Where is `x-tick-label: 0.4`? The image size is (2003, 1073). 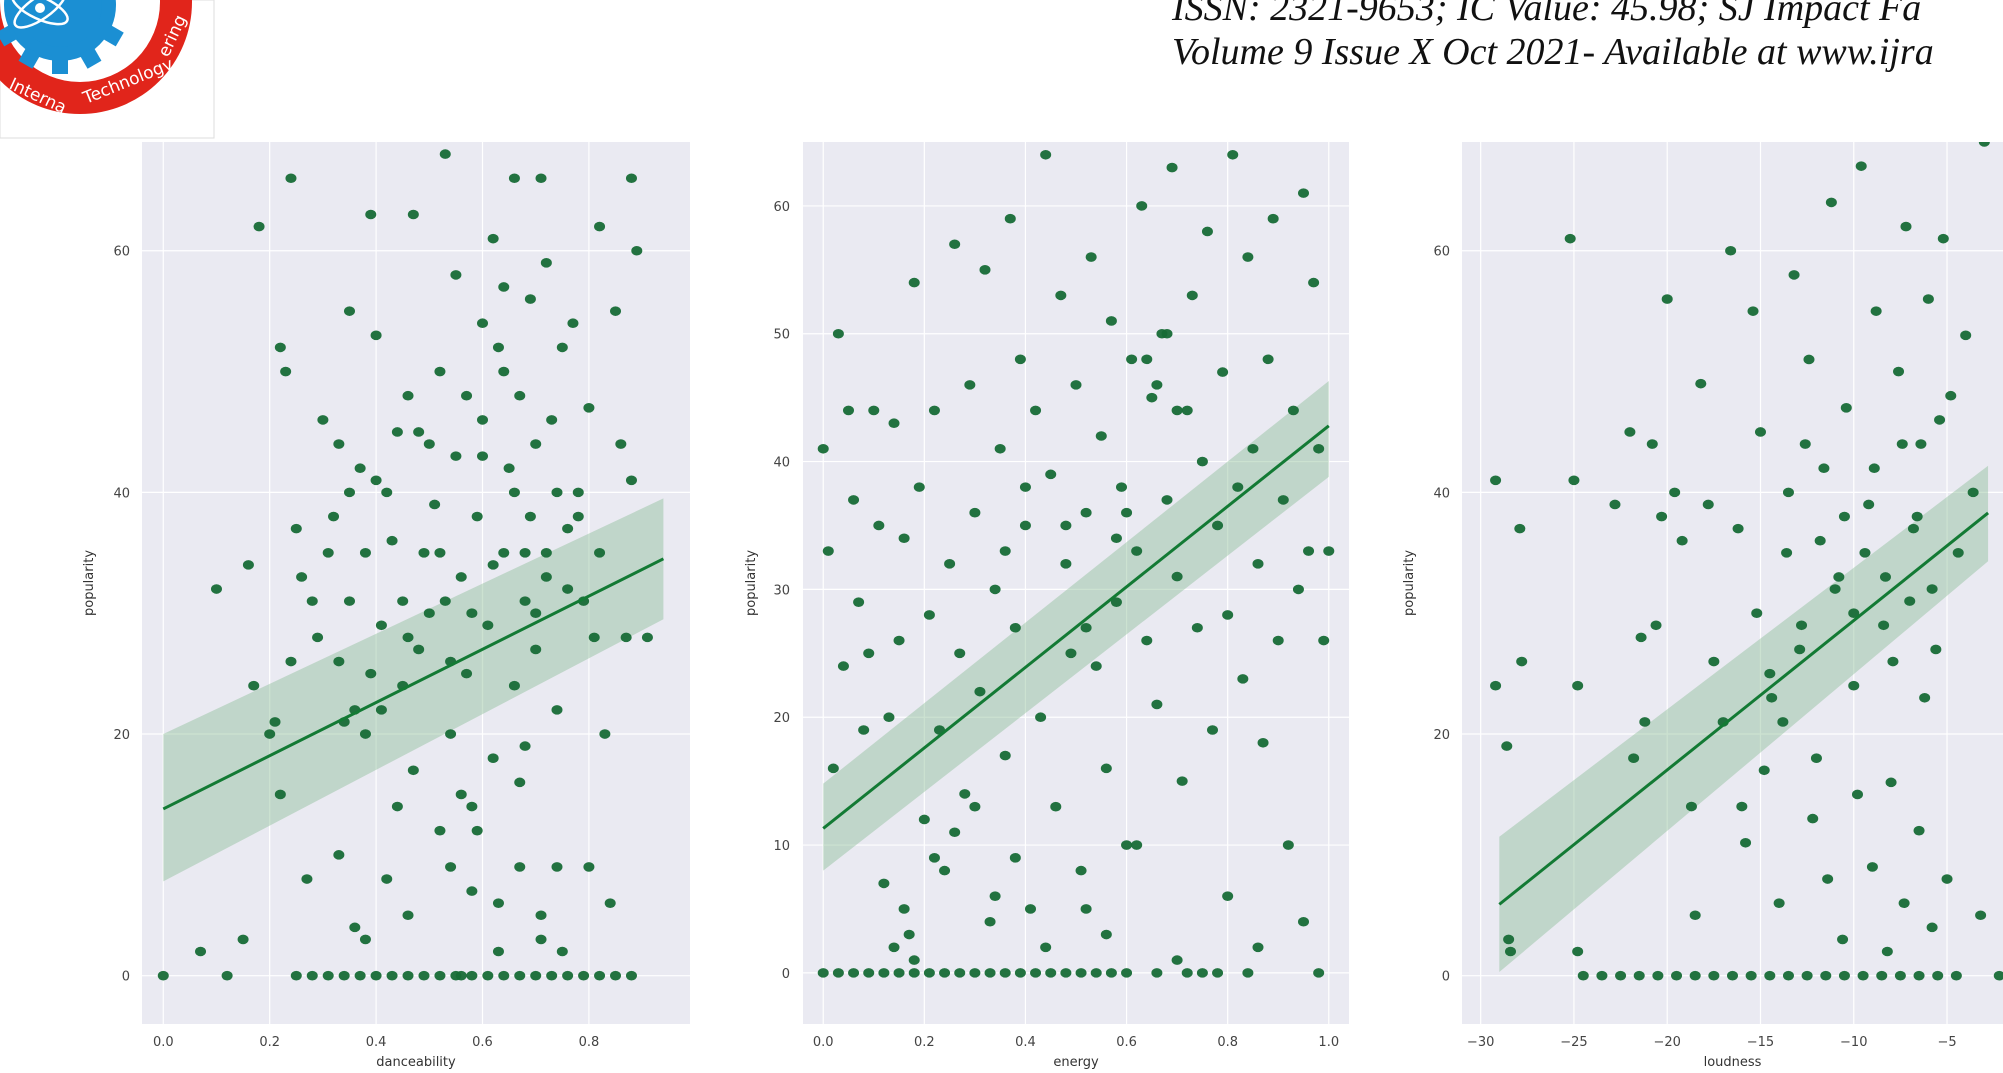 x-tick-label: 0.4 is located at coordinates (1025, 1042).